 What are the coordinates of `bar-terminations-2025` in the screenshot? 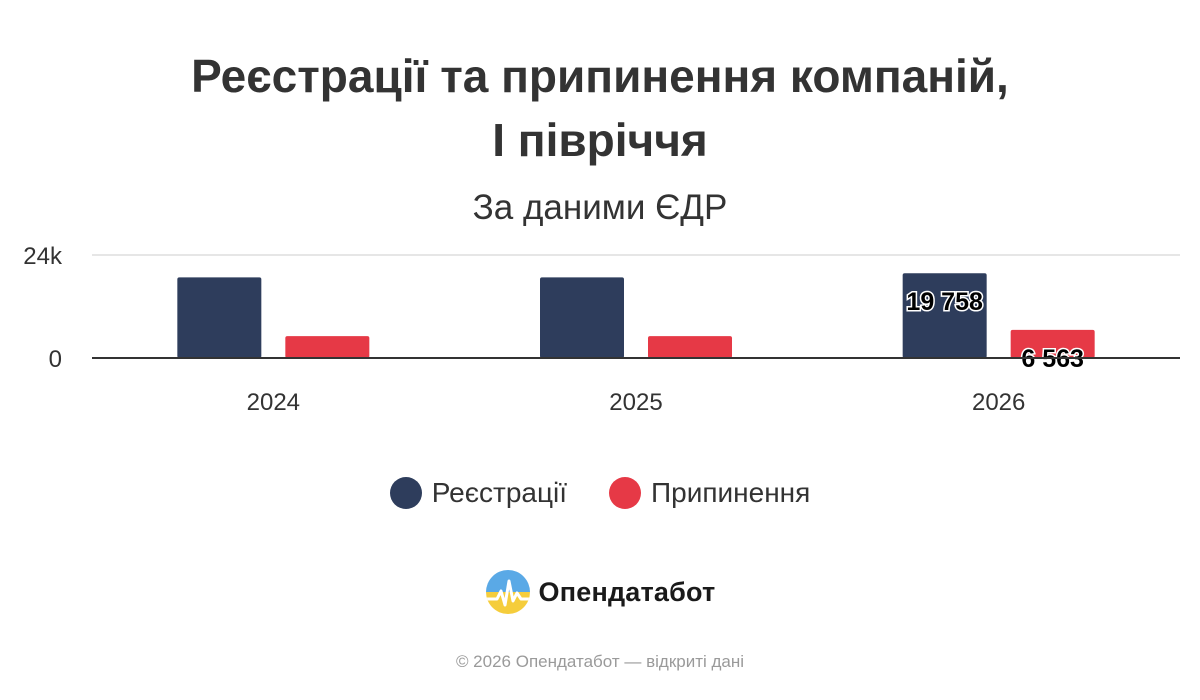 It's located at (690, 347).